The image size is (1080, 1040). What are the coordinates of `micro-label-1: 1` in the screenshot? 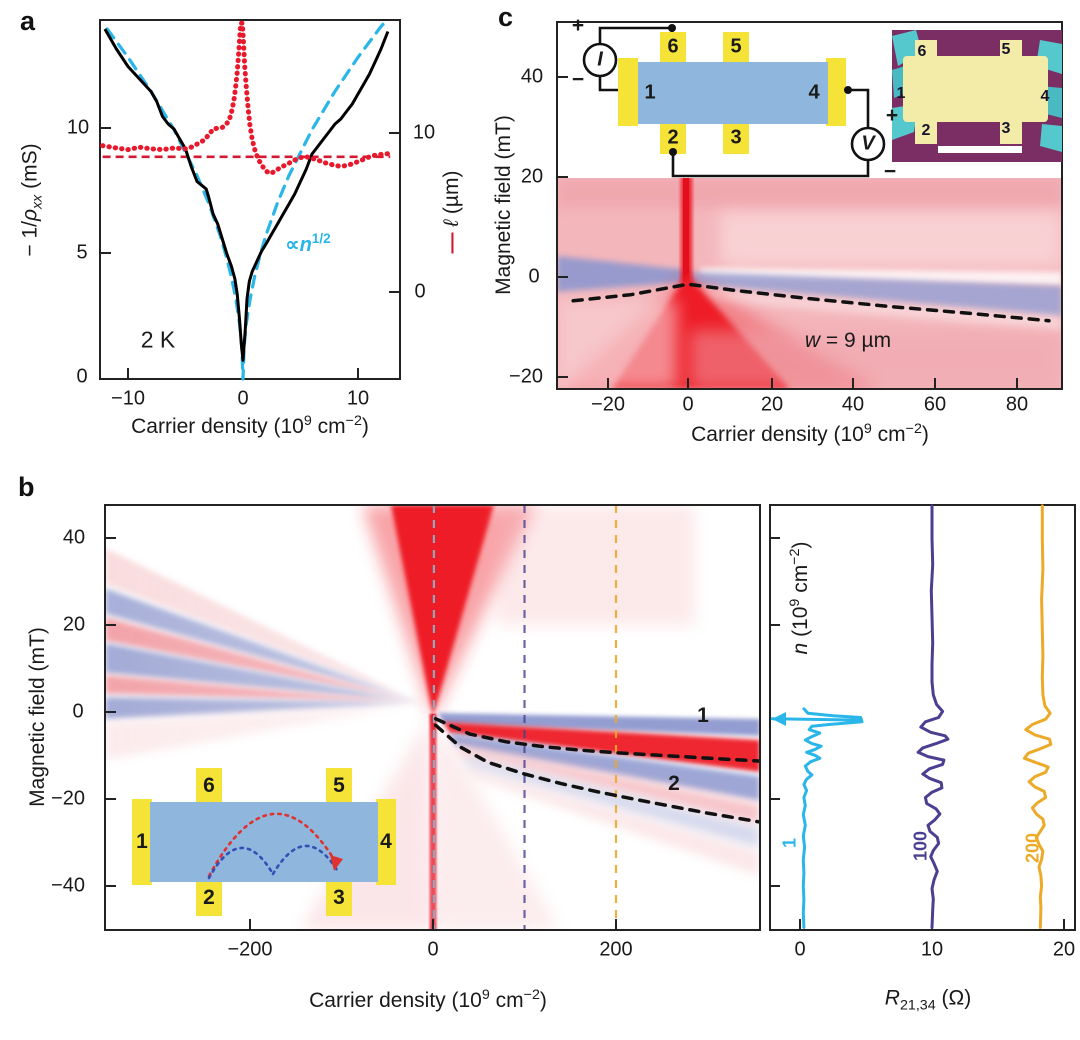 It's located at (901, 93).